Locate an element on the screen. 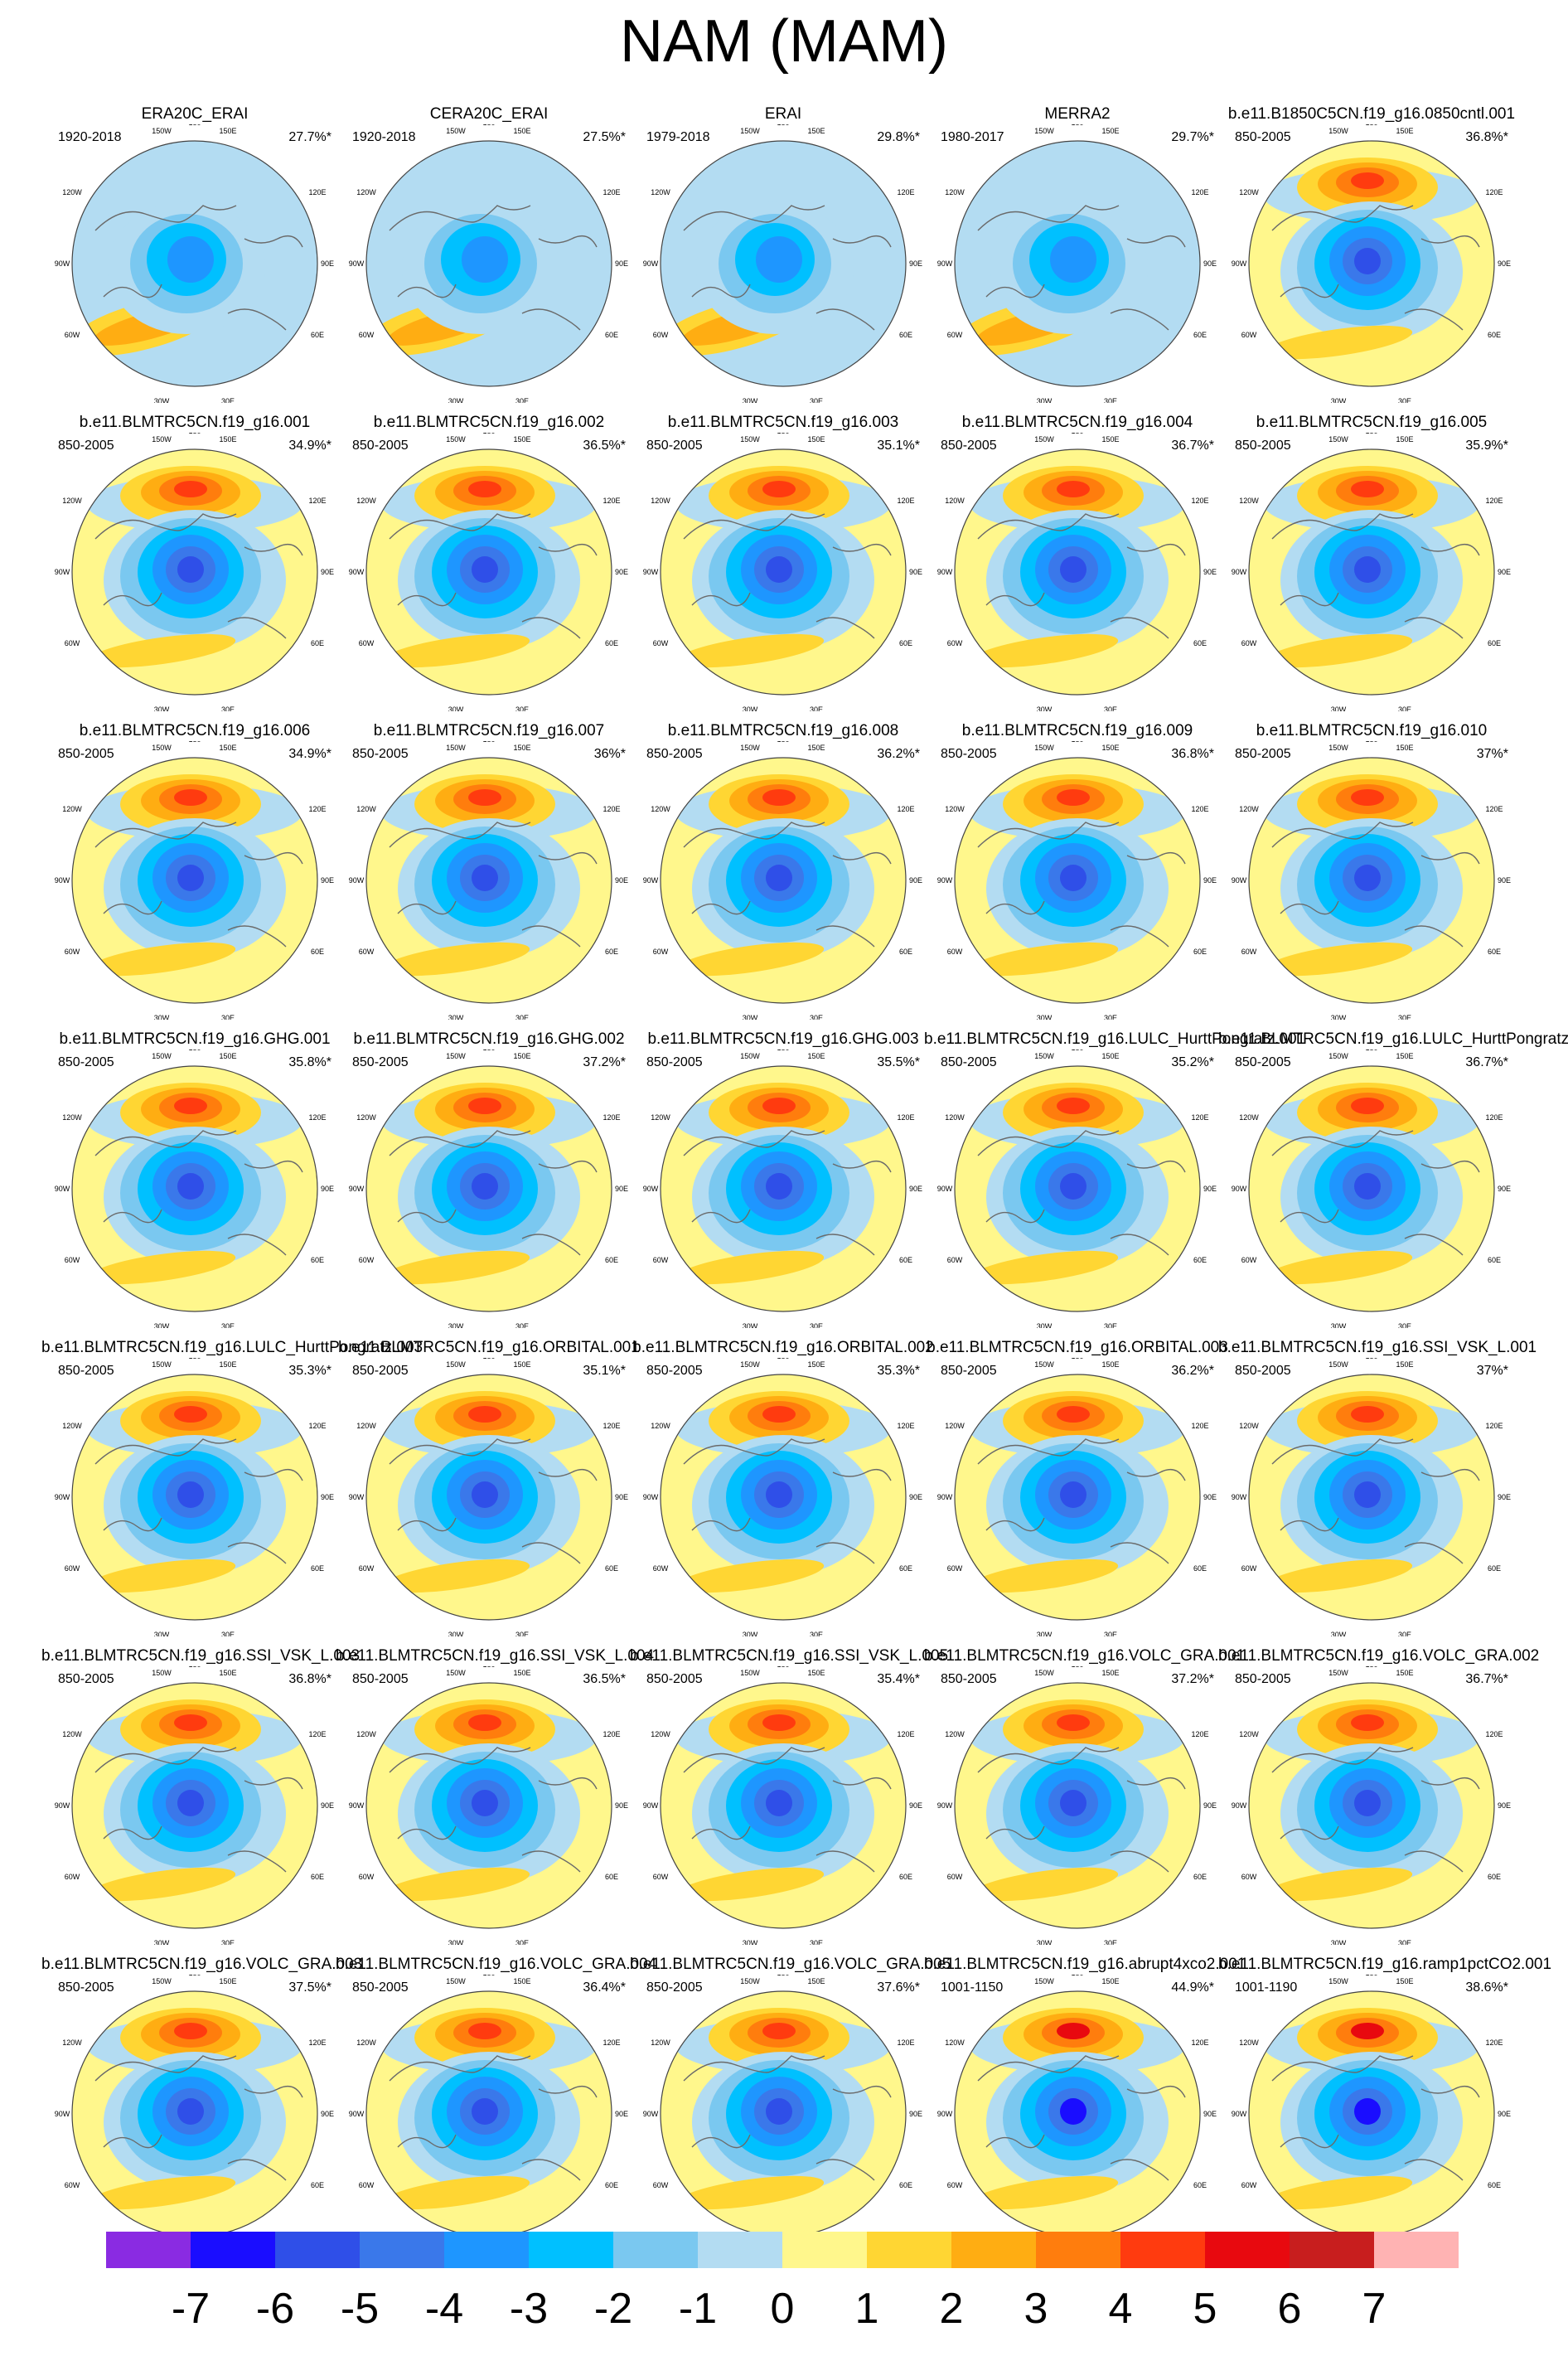  panel-title: b.e11.BLMTRC5CN.f19_g16.008 is located at coordinates (783, 730).